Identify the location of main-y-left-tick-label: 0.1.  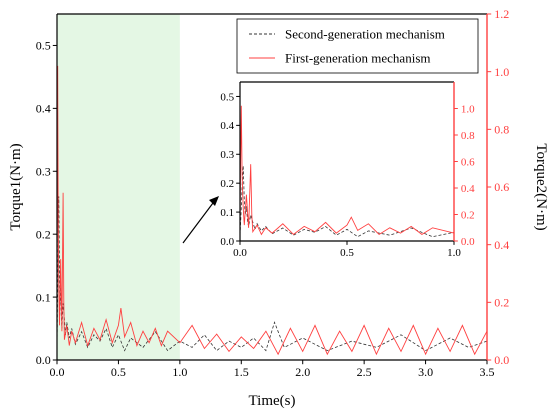
(43, 297).